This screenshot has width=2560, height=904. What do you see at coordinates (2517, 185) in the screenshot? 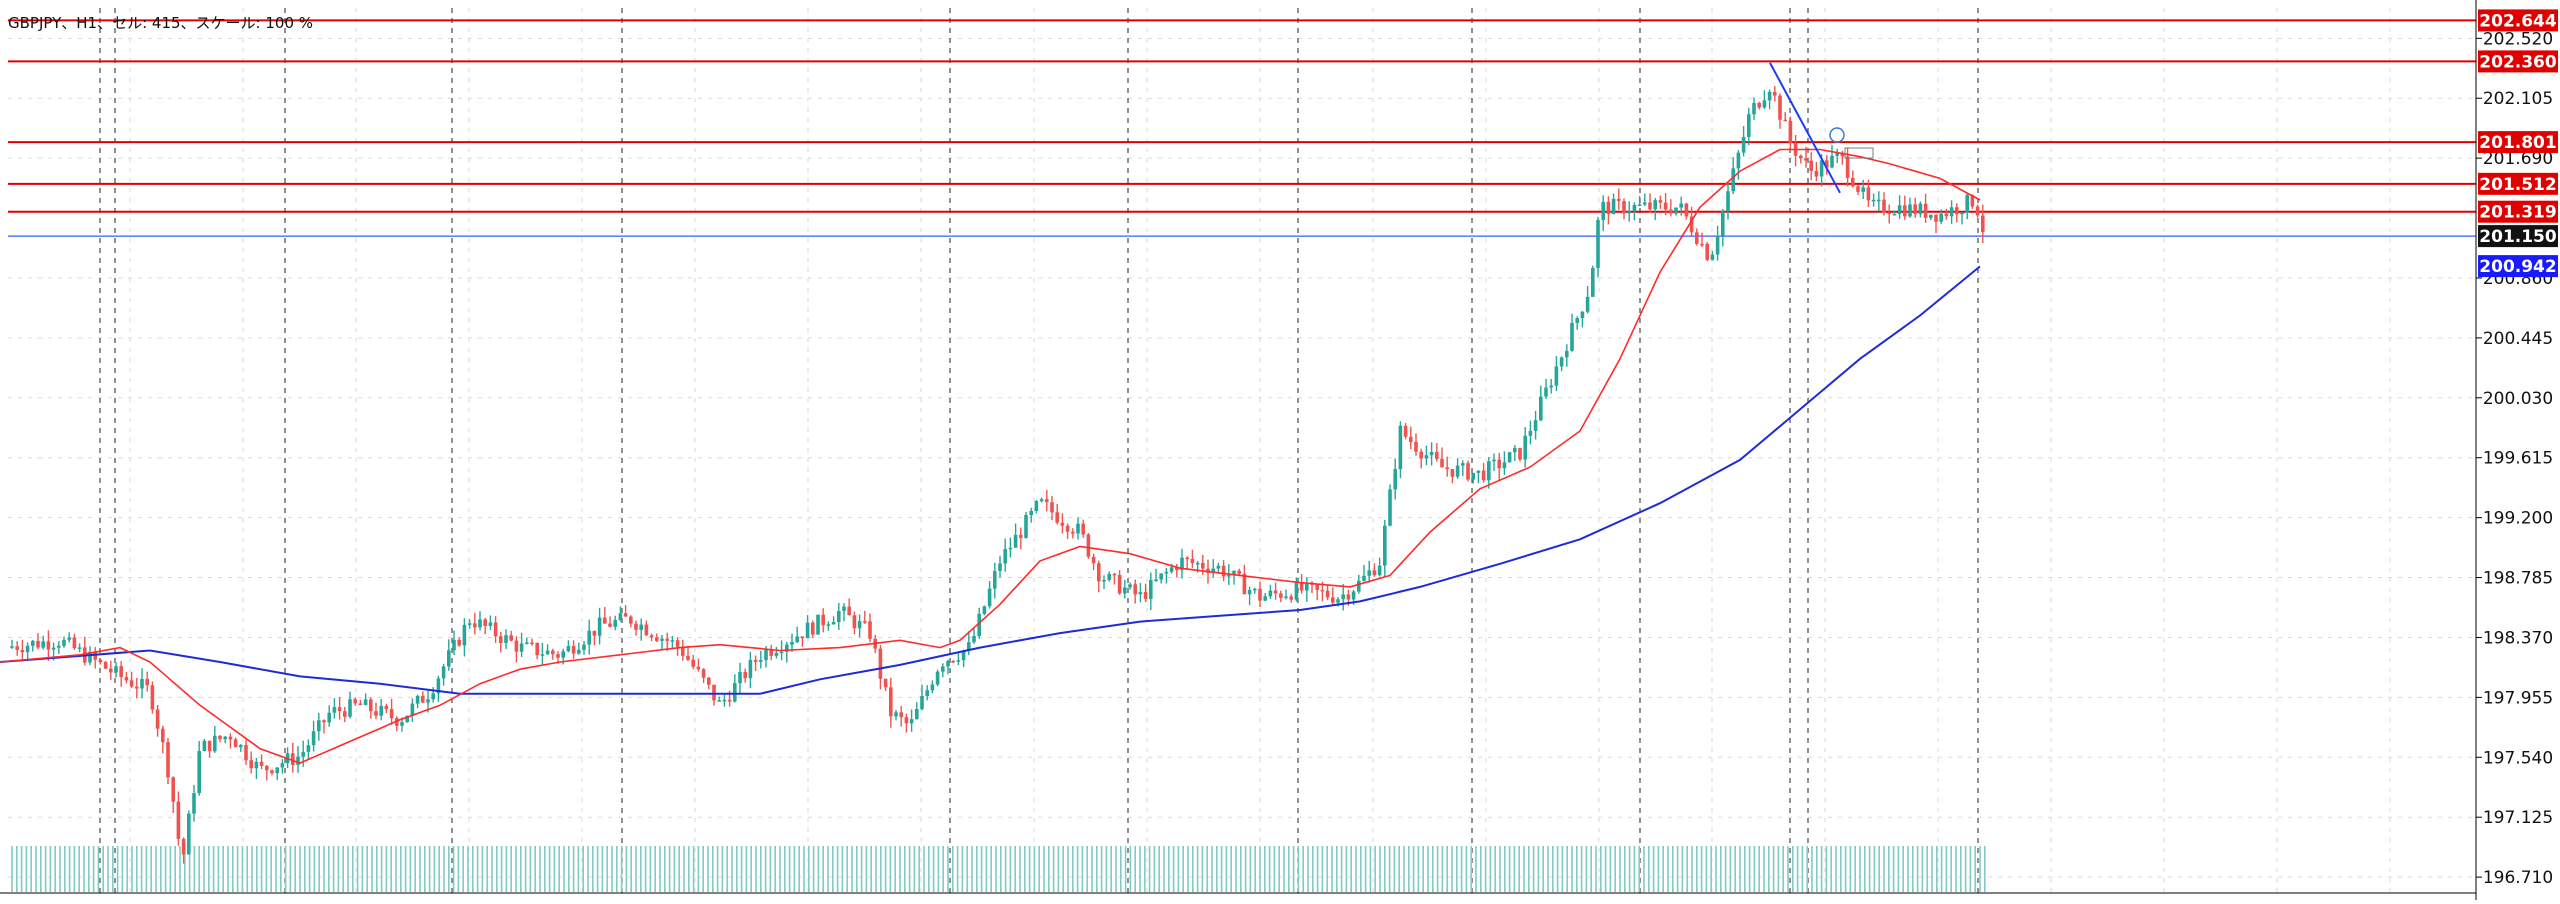
I see `price-level-tag-label: 201.512` at bounding box center [2517, 185].